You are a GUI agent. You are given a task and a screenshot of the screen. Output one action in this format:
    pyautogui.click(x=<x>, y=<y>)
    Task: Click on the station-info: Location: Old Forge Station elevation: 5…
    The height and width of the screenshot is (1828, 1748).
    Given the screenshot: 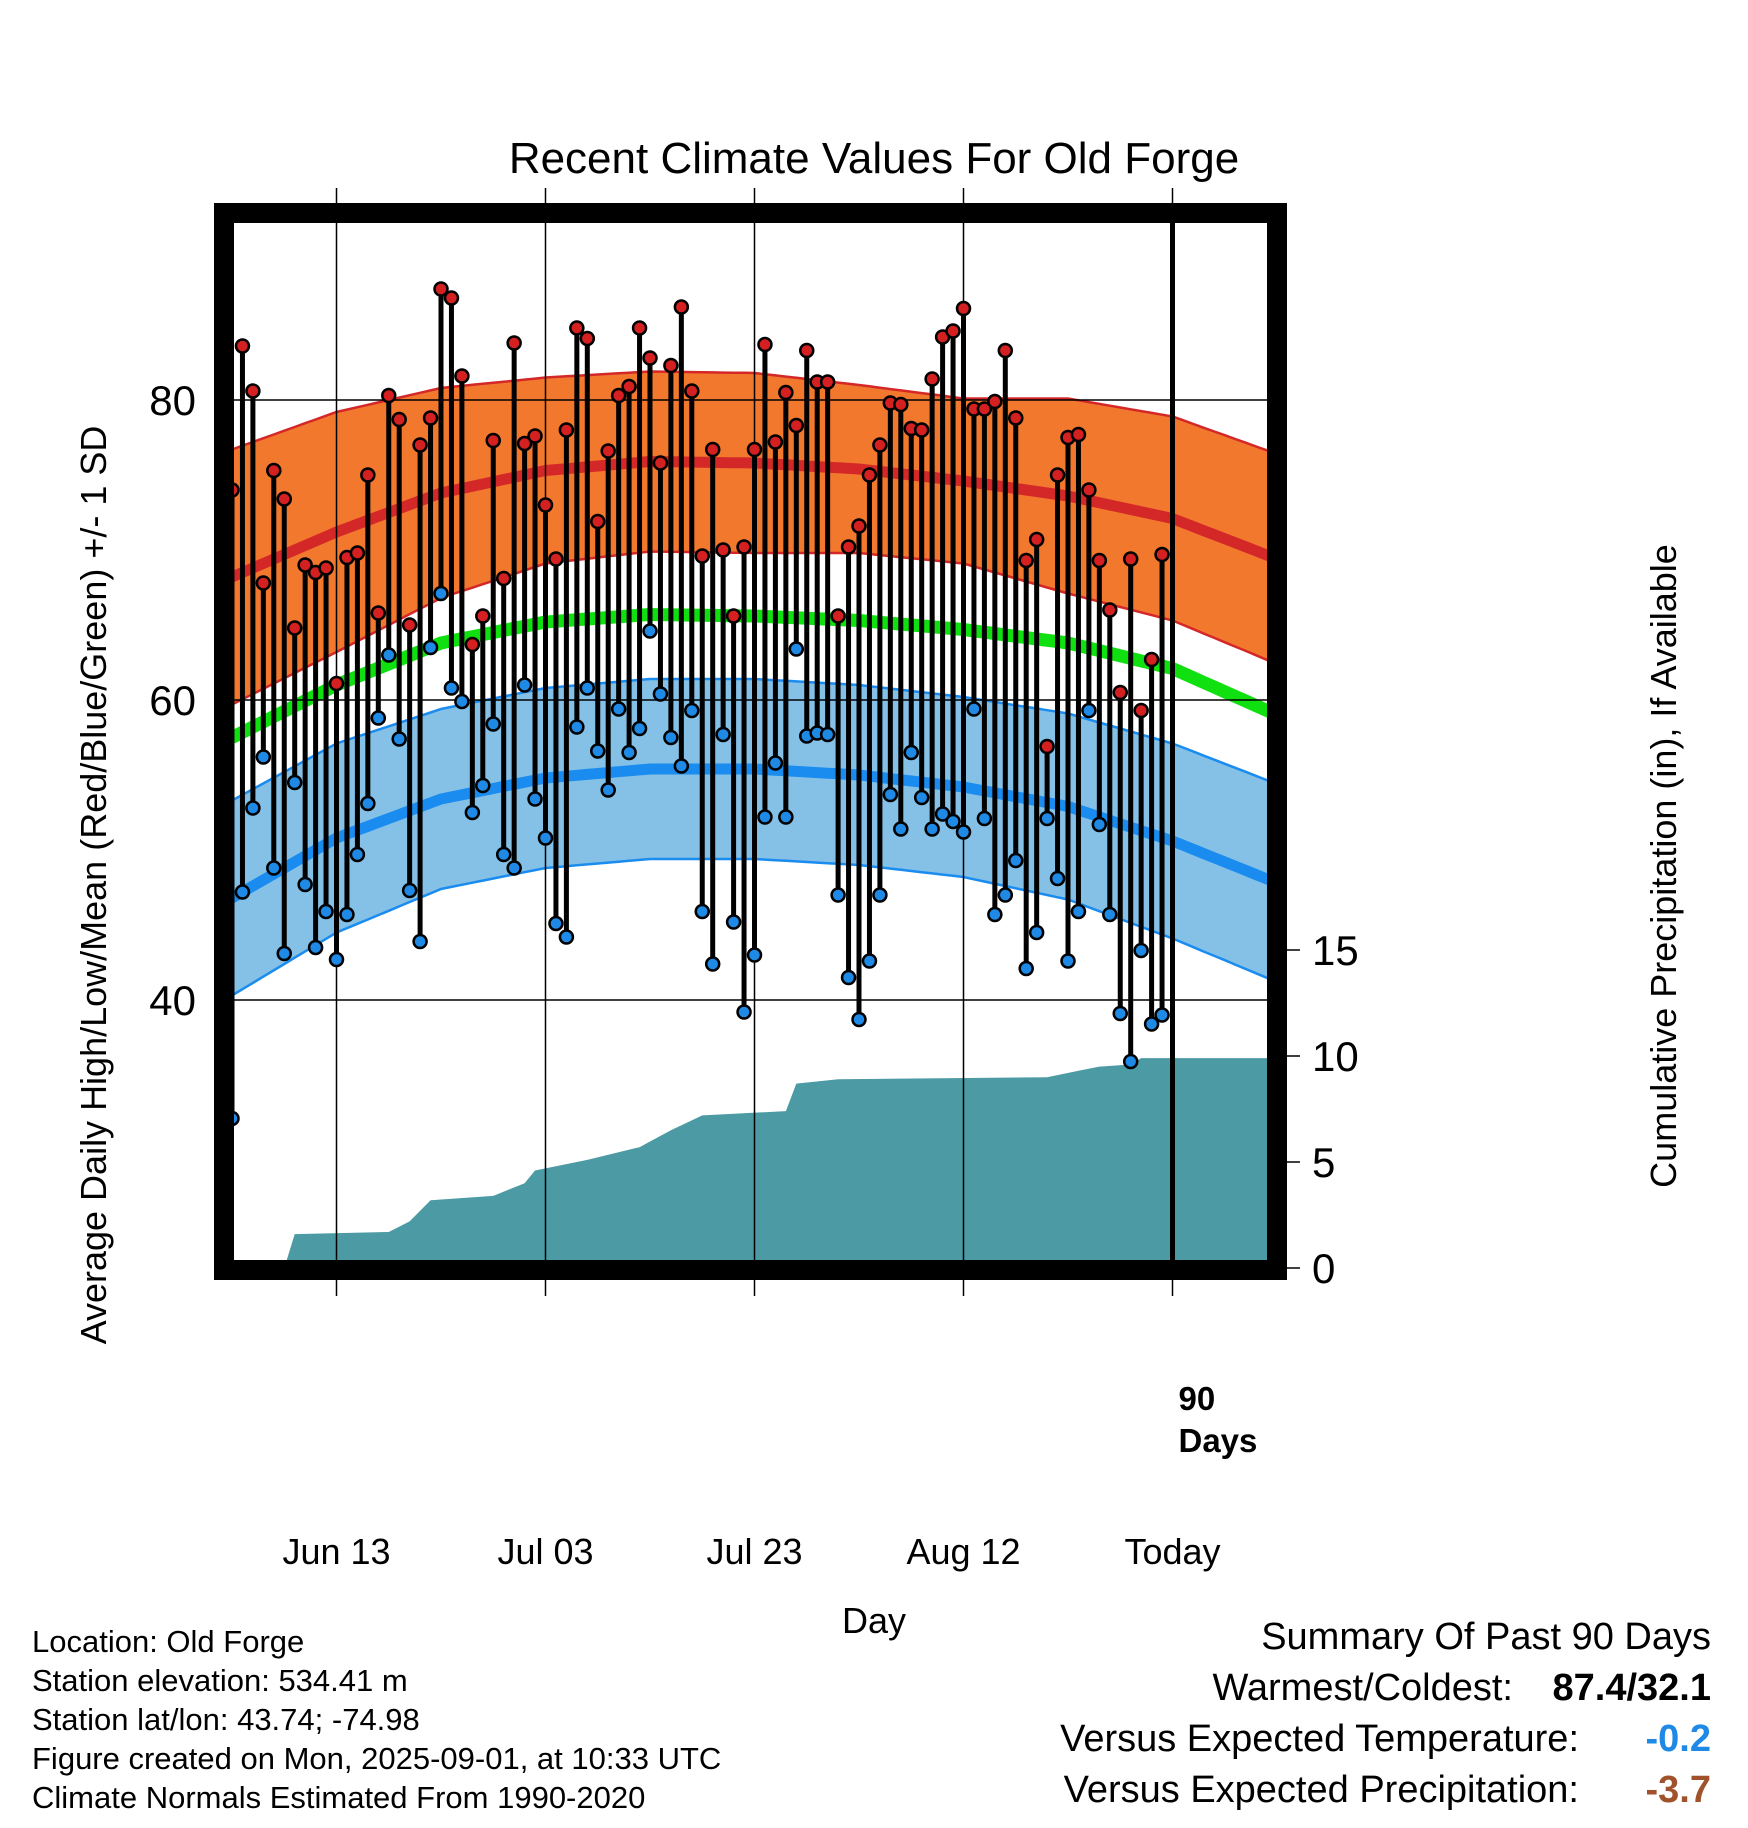 What is the action you would take?
    pyautogui.click(x=376, y=1719)
    